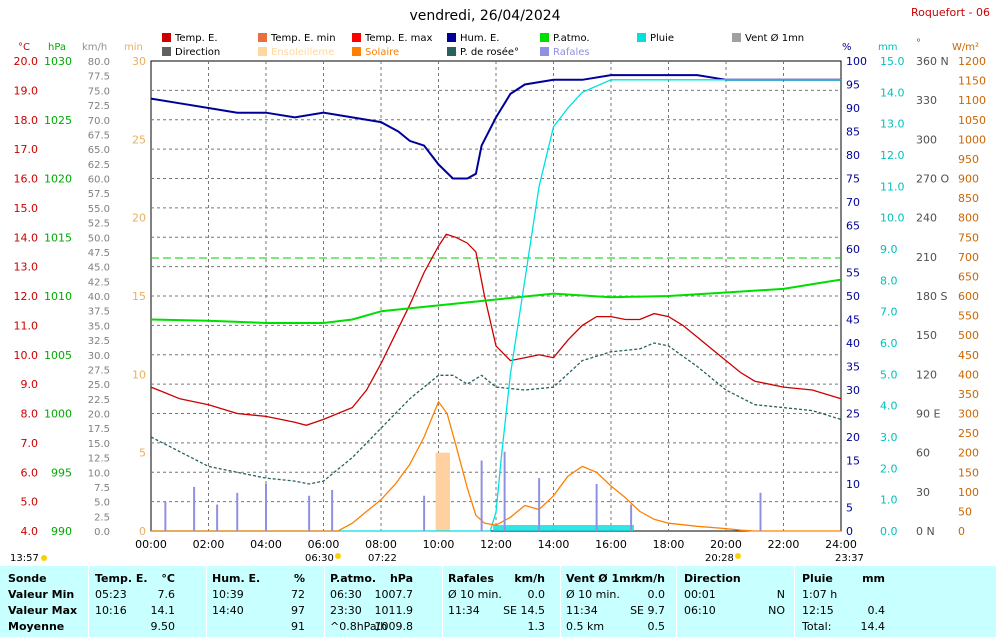 The height and width of the screenshot is (637, 996). Describe the element at coordinates (479, 38) in the screenshot. I see `legend-label: Hum. E.` at that location.